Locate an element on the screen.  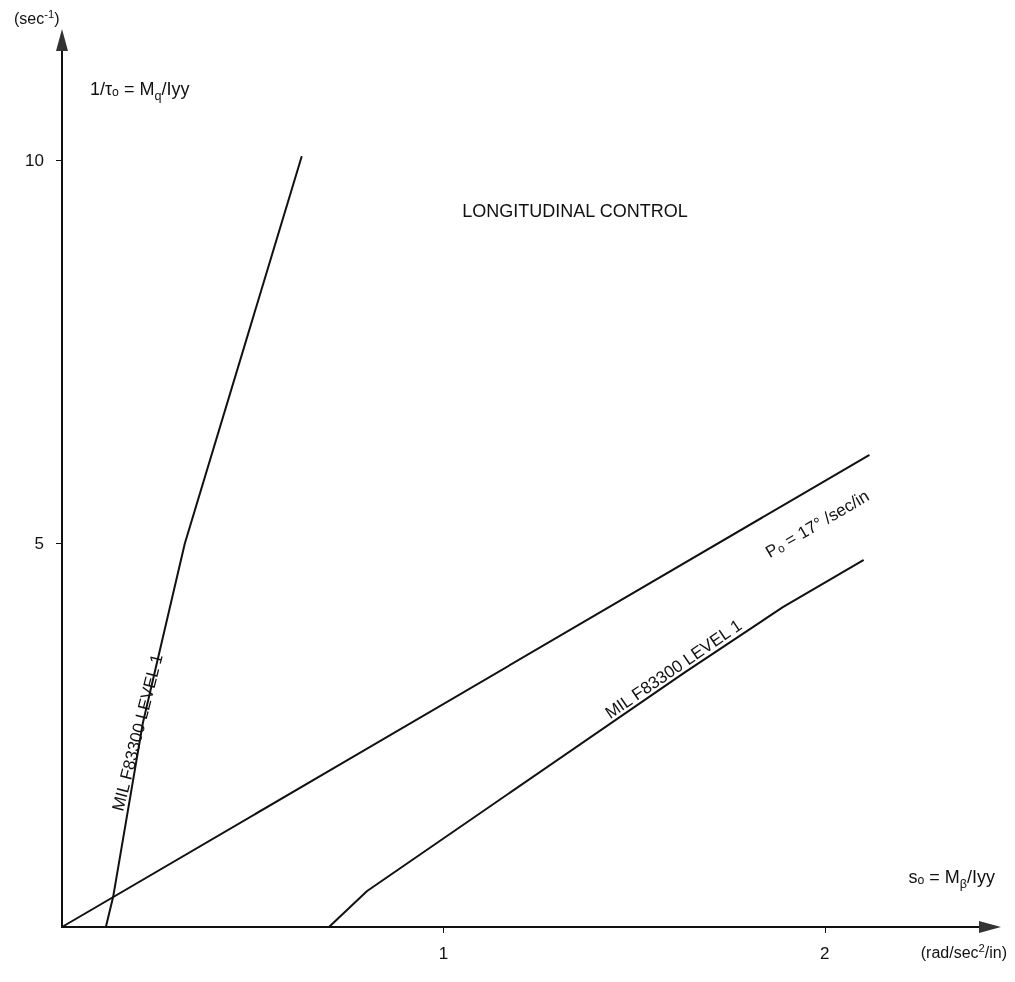
text: LONGITUDINAL CONTROL is located at coordinates (575, 211).